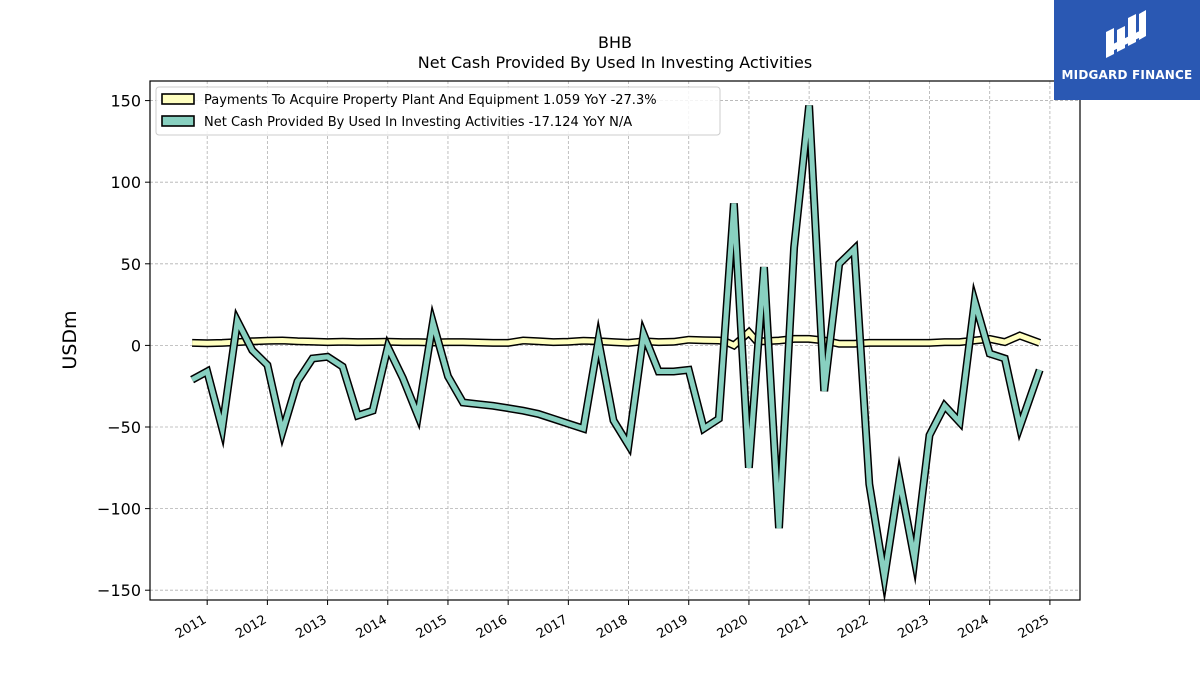 The image size is (1200, 675). Describe the element at coordinates (793, 627) in the screenshot. I see `x-tick-label: 2021` at that location.